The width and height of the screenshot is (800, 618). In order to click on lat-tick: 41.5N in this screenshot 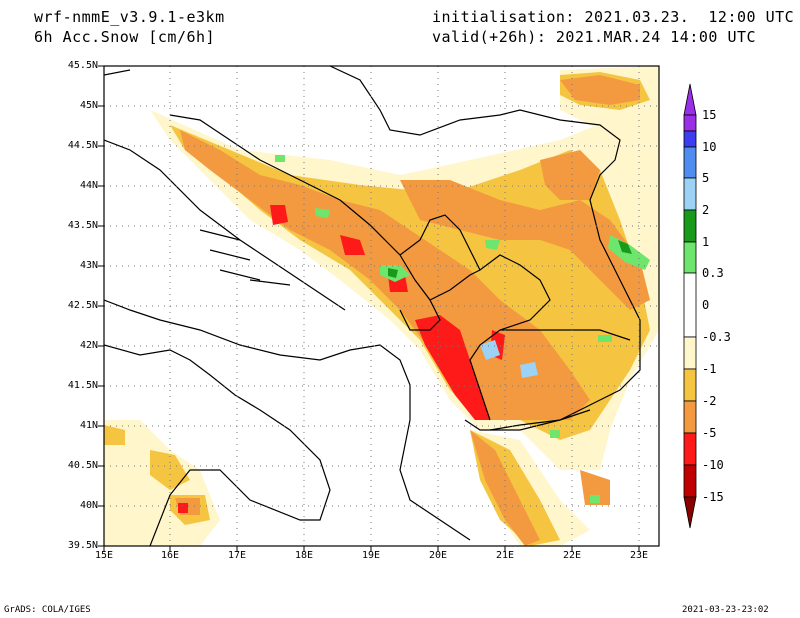, I will do `click(82, 385)`.